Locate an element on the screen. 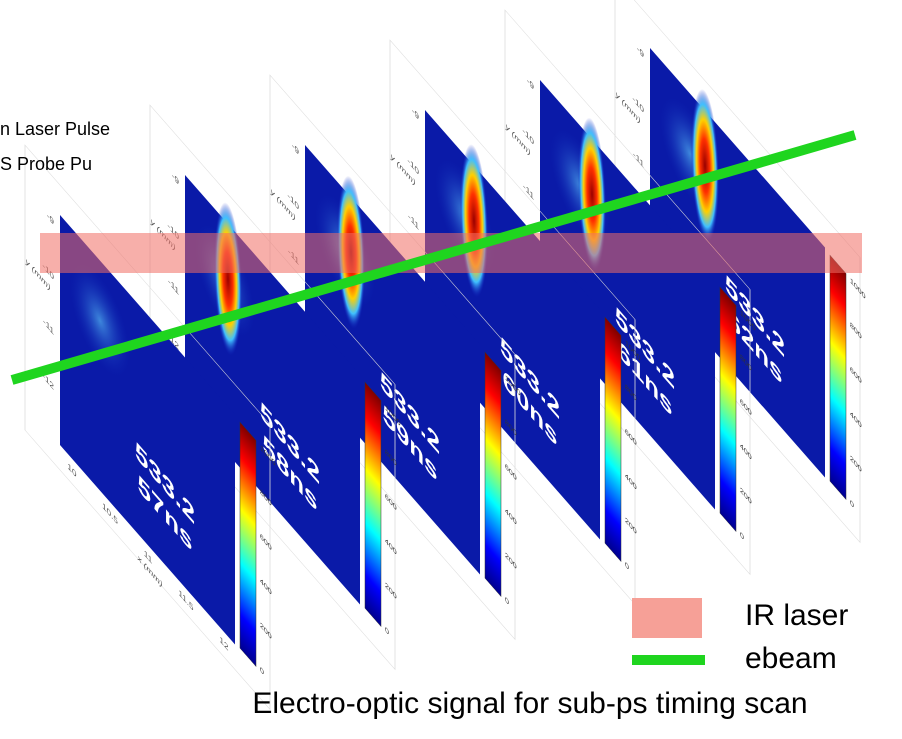 The height and width of the screenshot is (739, 902). legend-label: ebeam is located at coordinates (791, 658).